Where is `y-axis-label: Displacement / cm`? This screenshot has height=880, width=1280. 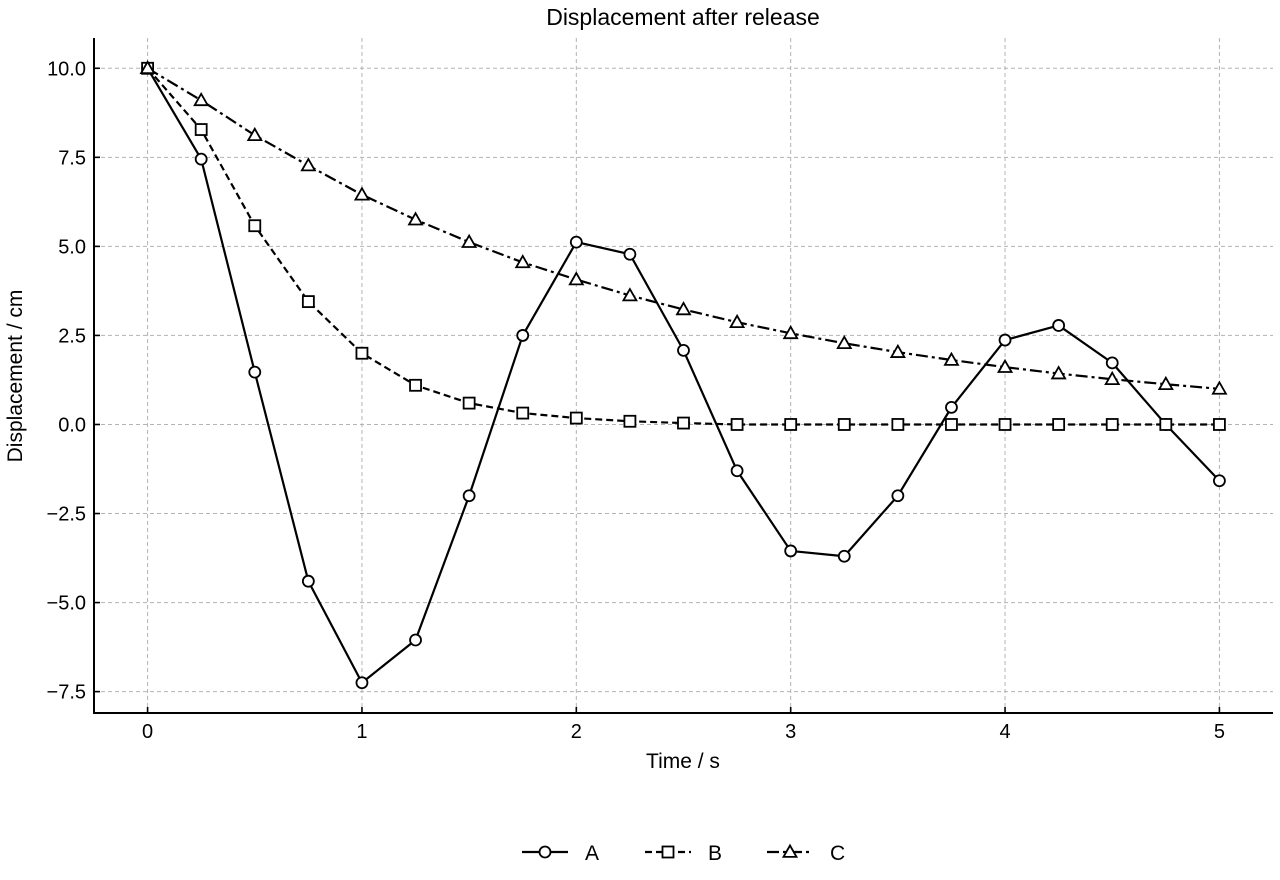
y-axis-label: Displacement / cm is located at coordinates (15, 376).